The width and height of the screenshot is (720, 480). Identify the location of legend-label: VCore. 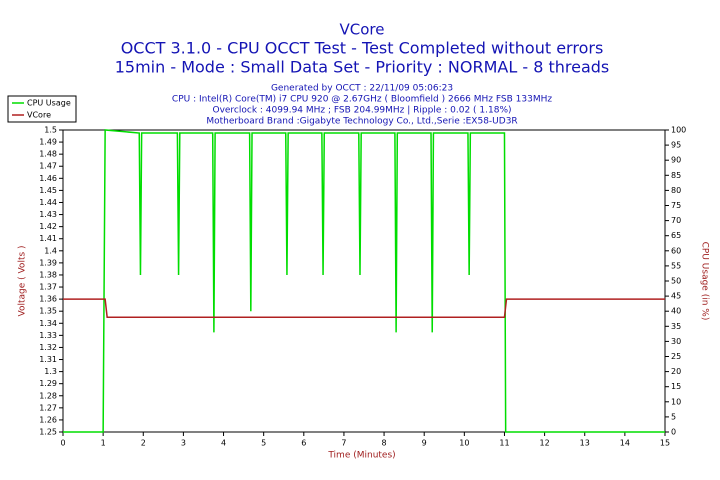
(39, 115).